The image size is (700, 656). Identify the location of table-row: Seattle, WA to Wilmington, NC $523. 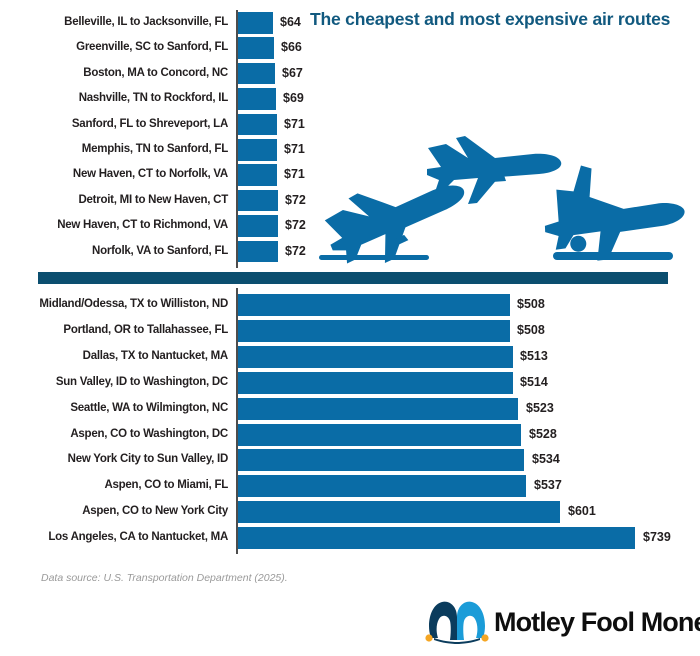
(350, 409).